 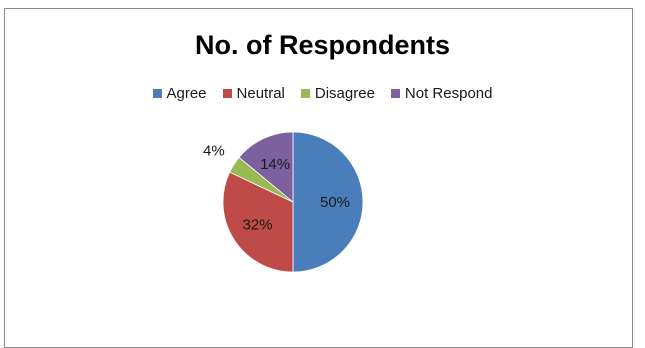 I want to click on pie-slice-not-respond, so click(x=266, y=167).